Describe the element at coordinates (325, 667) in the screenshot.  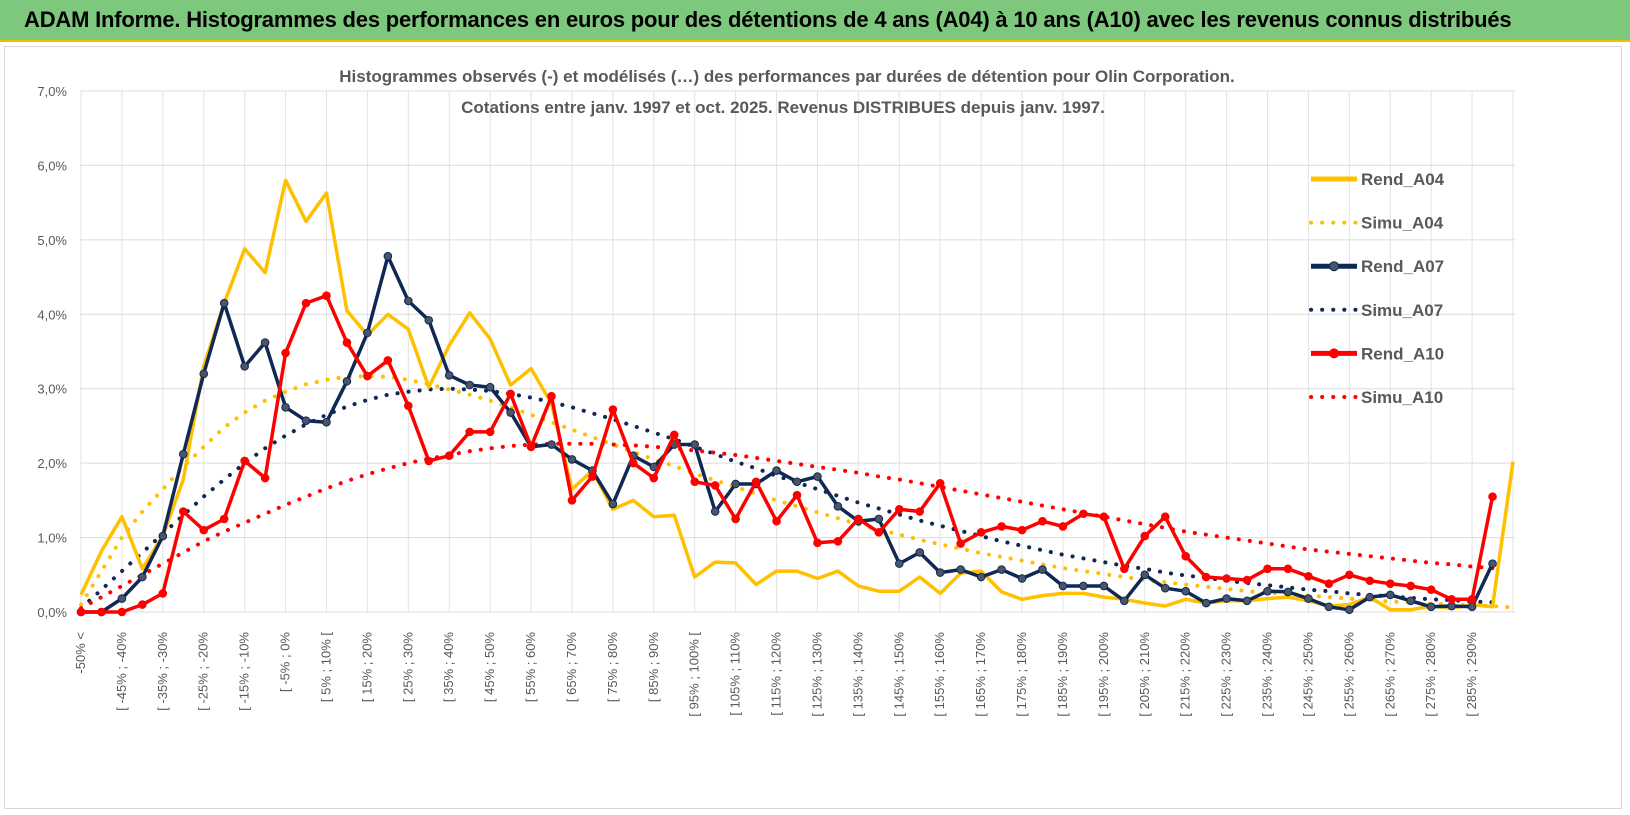
I see `x-tick-label: [ 5% ; 10% [` at that location.